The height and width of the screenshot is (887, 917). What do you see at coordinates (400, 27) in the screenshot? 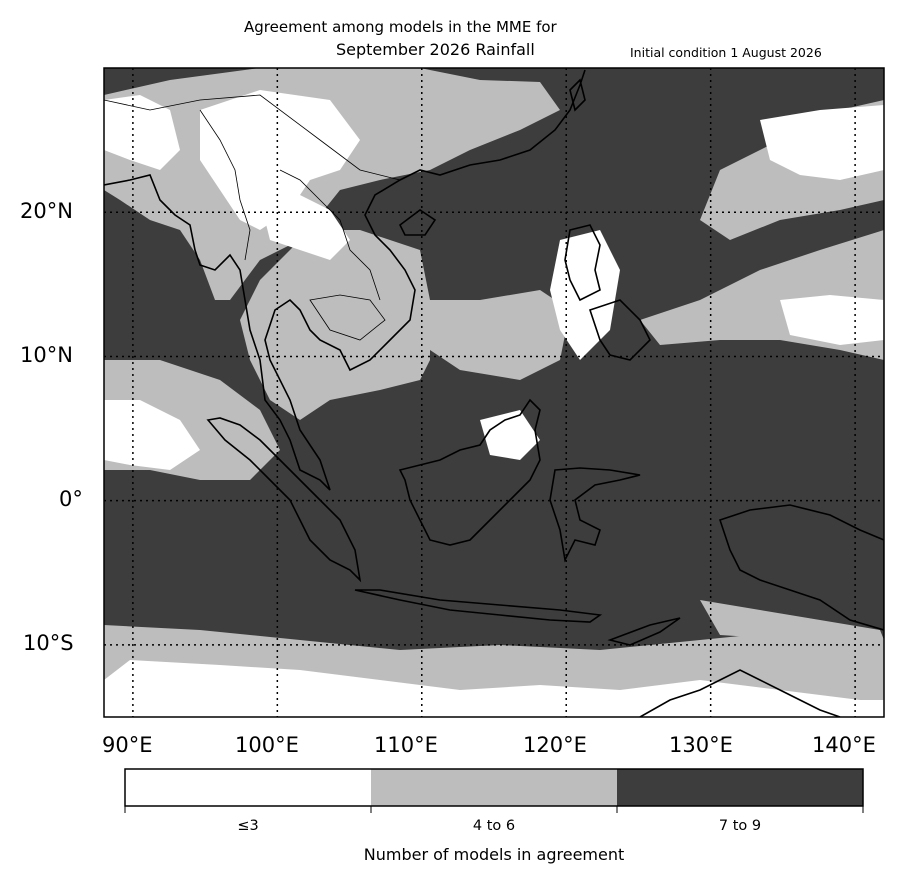
I see `chart-title-line1: Agreement among models in the MME for` at bounding box center [400, 27].